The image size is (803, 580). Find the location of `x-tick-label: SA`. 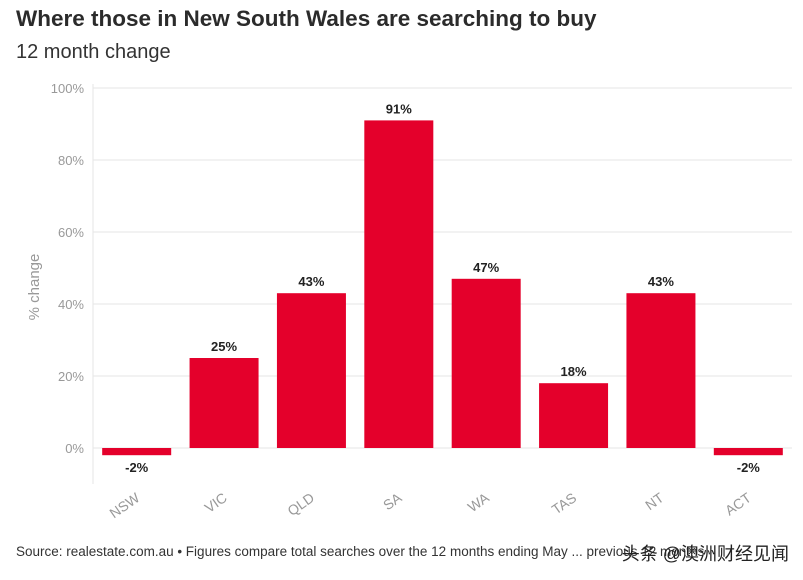

x-tick-label: SA is located at coordinates (392, 501).